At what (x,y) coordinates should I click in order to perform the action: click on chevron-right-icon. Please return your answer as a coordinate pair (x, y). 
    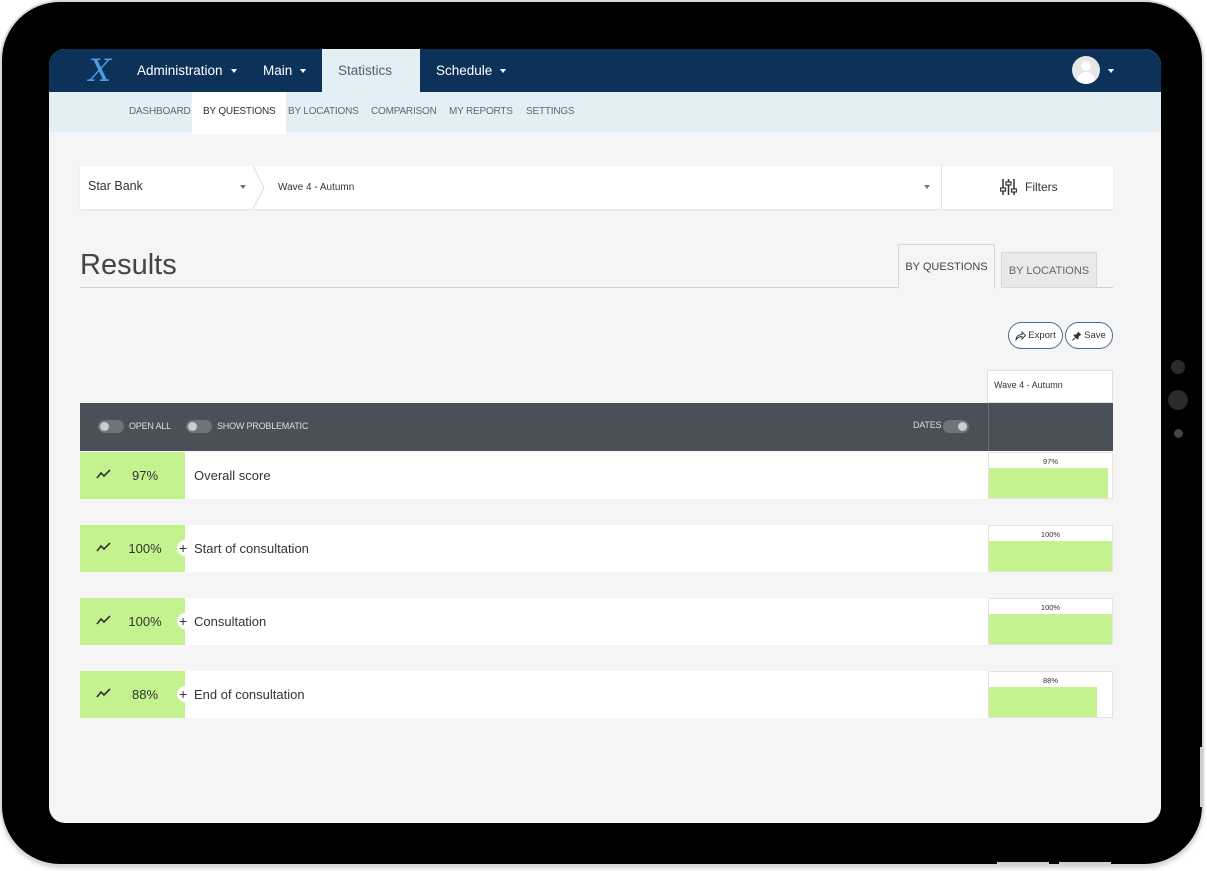
    Looking at the image, I should click on (258, 187).